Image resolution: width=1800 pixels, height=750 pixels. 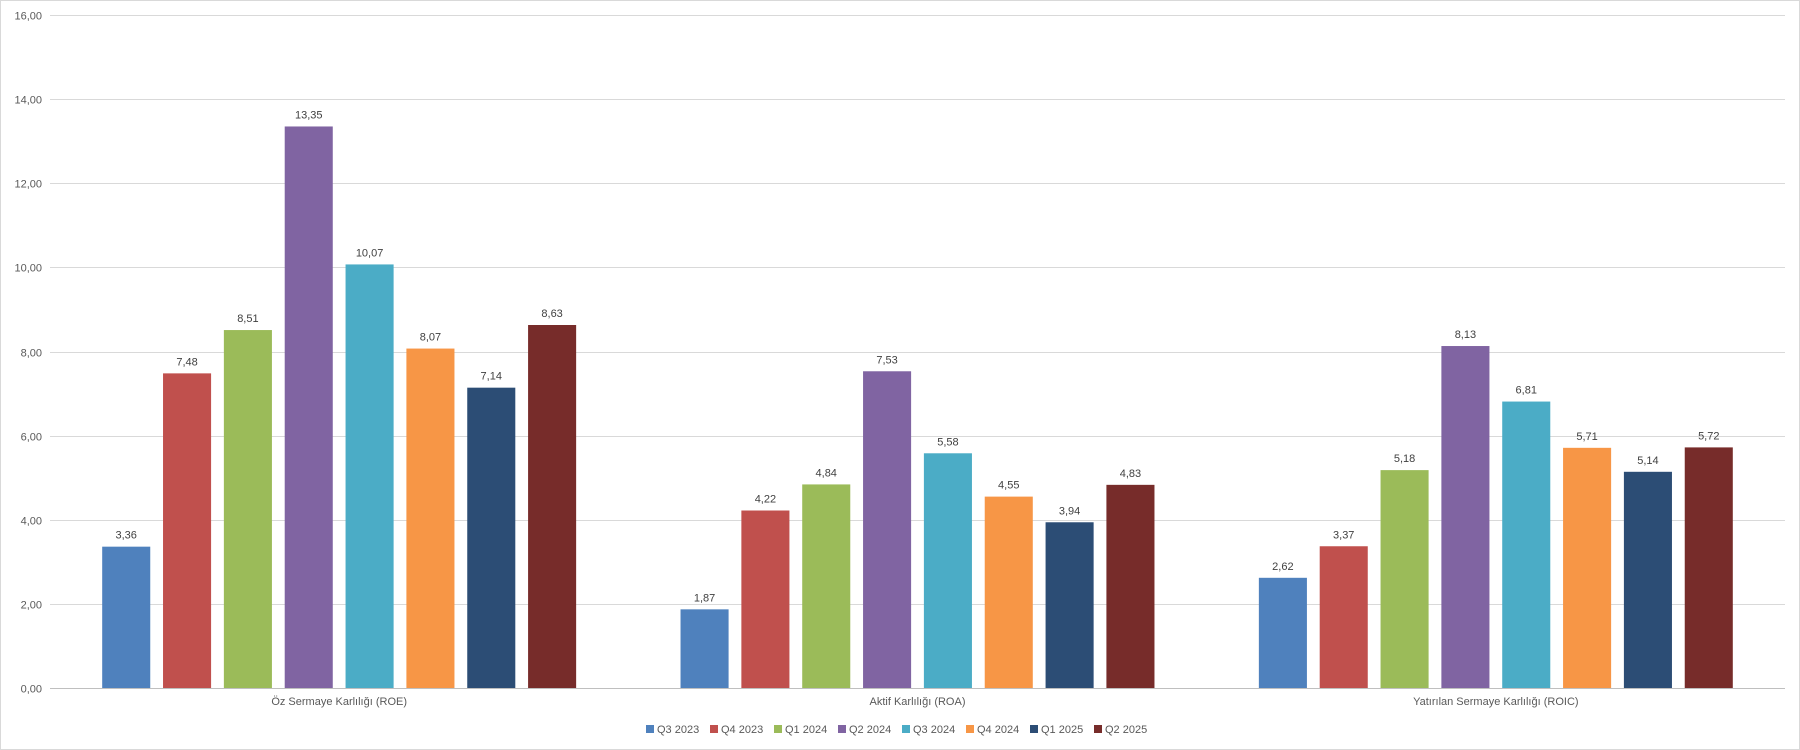 What do you see at coordinates (31, 438) in the screenshot?
I see `y-tick-label-3: 6,00` at bounding box center [31, 438].